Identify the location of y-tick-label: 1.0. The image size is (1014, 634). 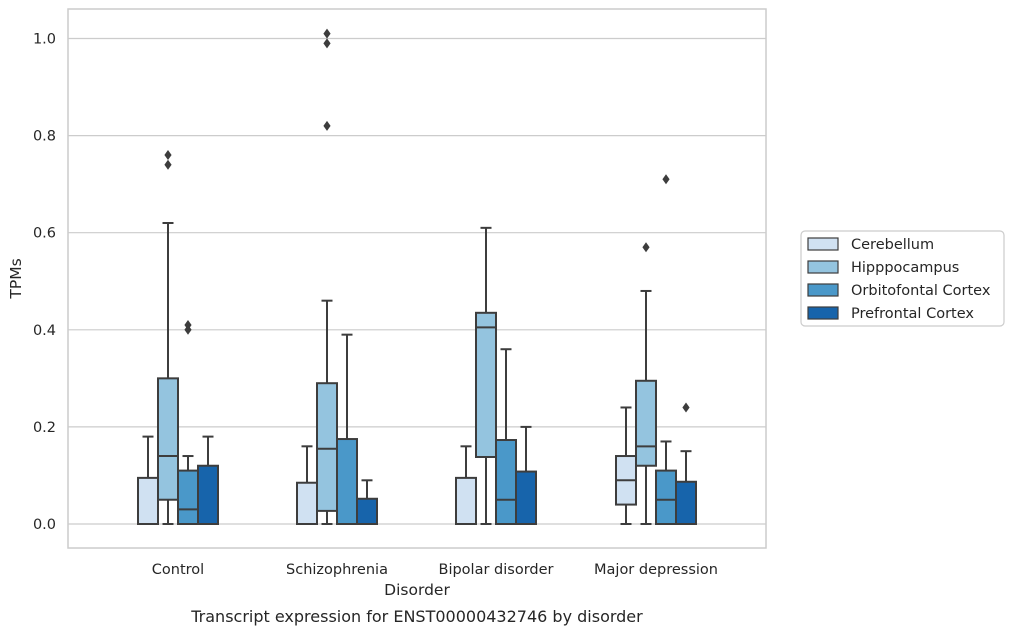
(44, 40).